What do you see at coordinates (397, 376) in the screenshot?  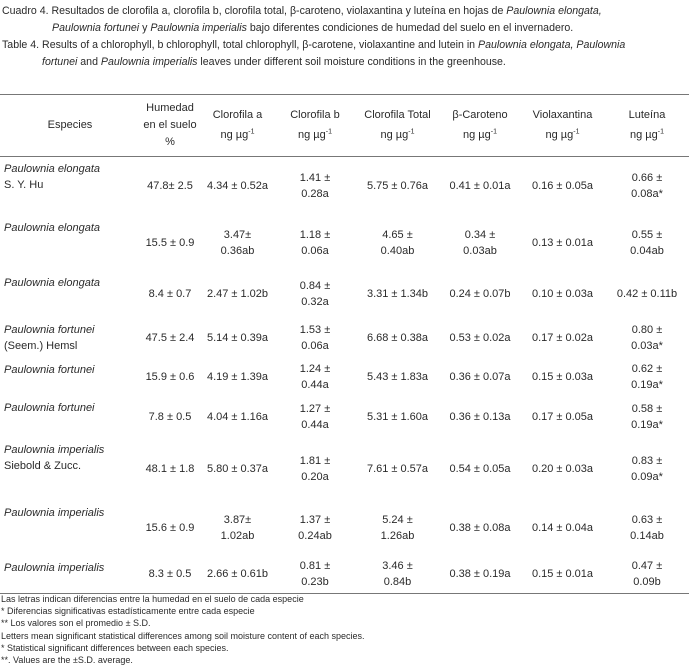 I see `value-cell: 5.43 ± 1.83a` at bounding box center [397, 376].